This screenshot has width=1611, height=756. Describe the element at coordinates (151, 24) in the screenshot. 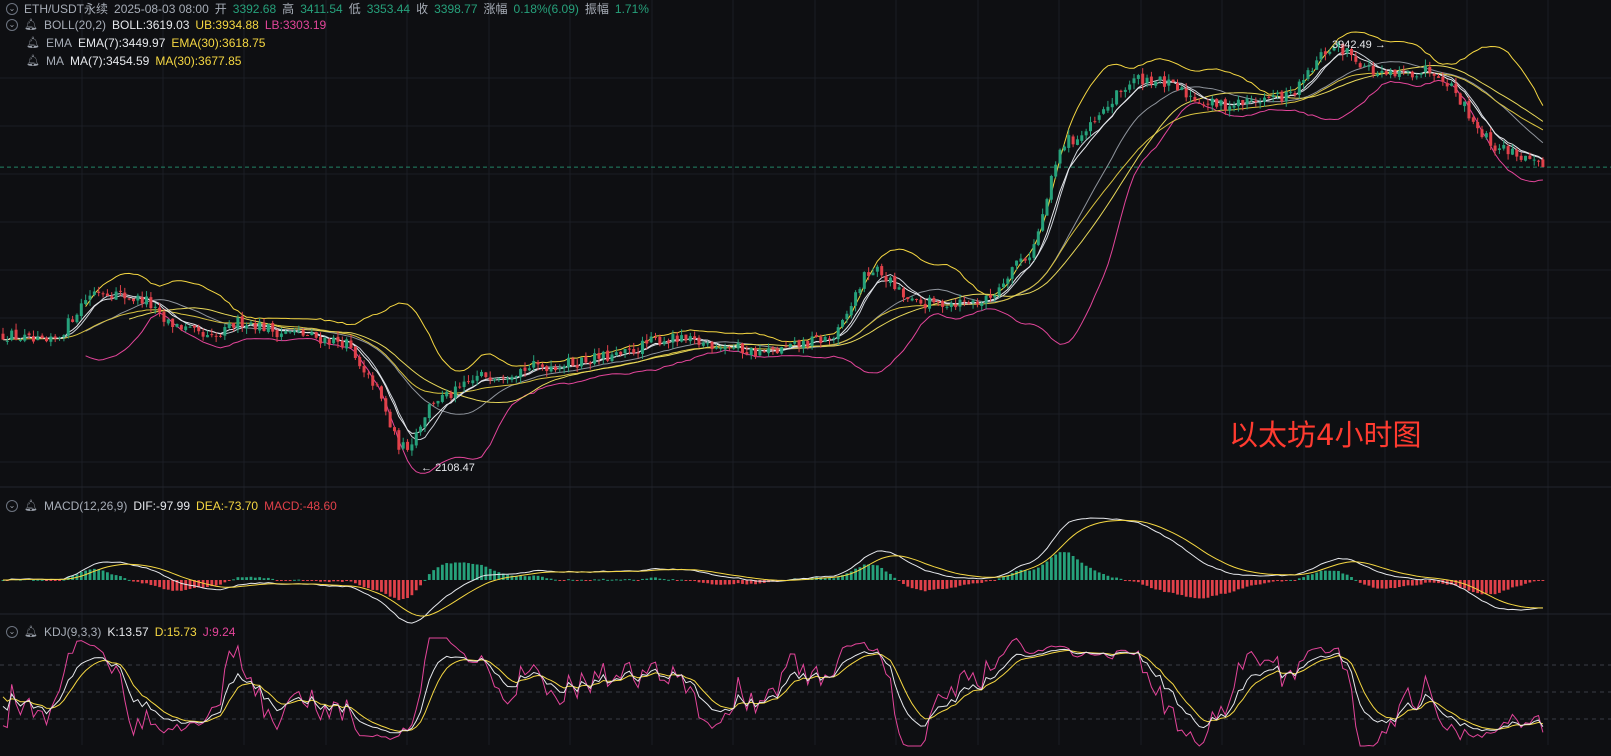

I see `boll-mid: BOLL:3619.03` at that location.